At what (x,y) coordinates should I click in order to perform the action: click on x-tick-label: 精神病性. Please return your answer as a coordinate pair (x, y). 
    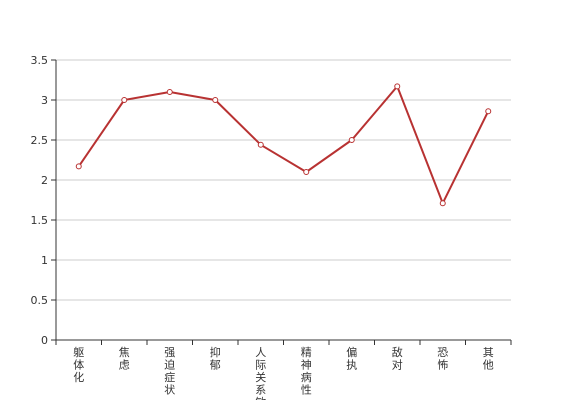
    Looking at the image, I should click on (306, 371).